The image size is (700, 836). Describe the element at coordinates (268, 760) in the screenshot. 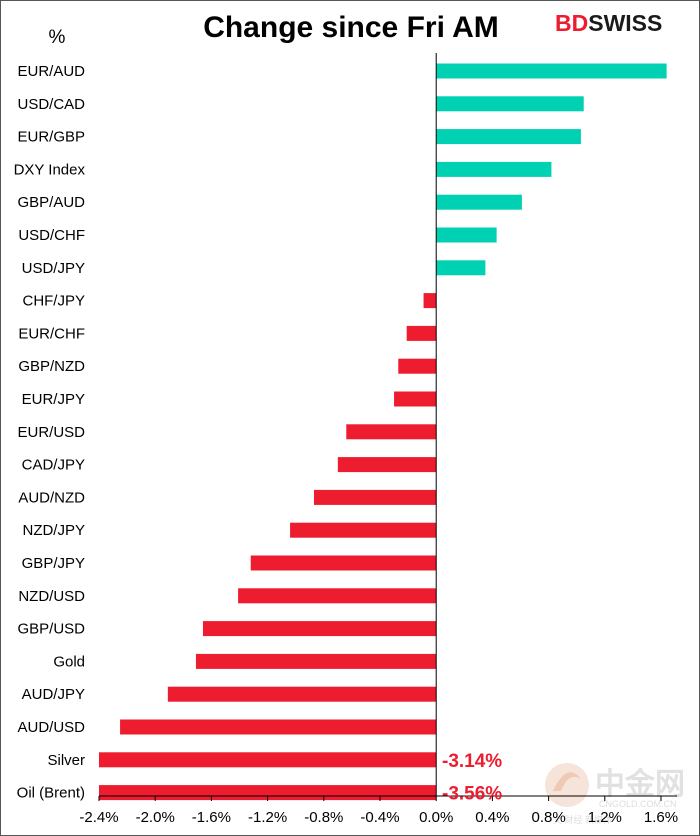

I see `bar-silver` at that location.